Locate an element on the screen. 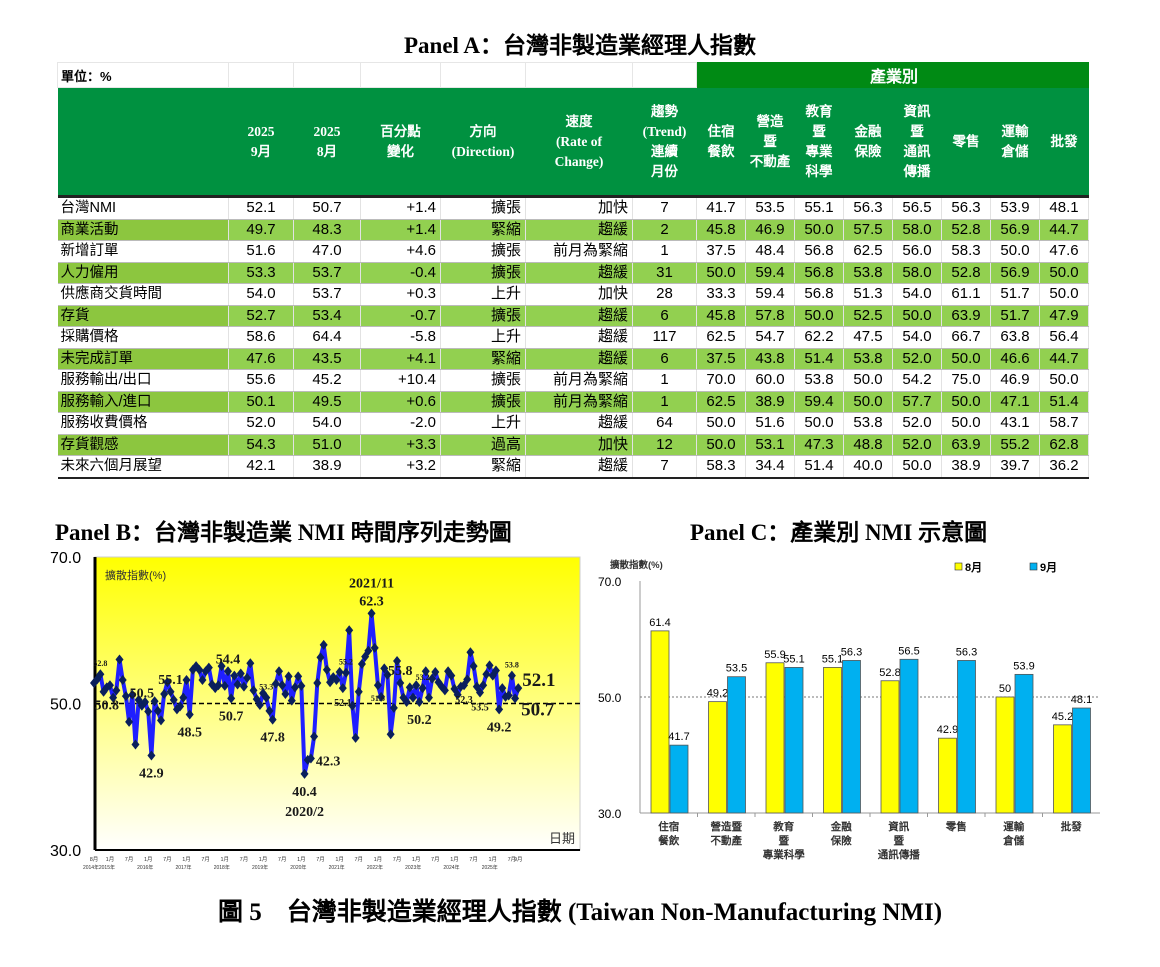  table-cell: 61.1 is located at coordinates (966, 294).